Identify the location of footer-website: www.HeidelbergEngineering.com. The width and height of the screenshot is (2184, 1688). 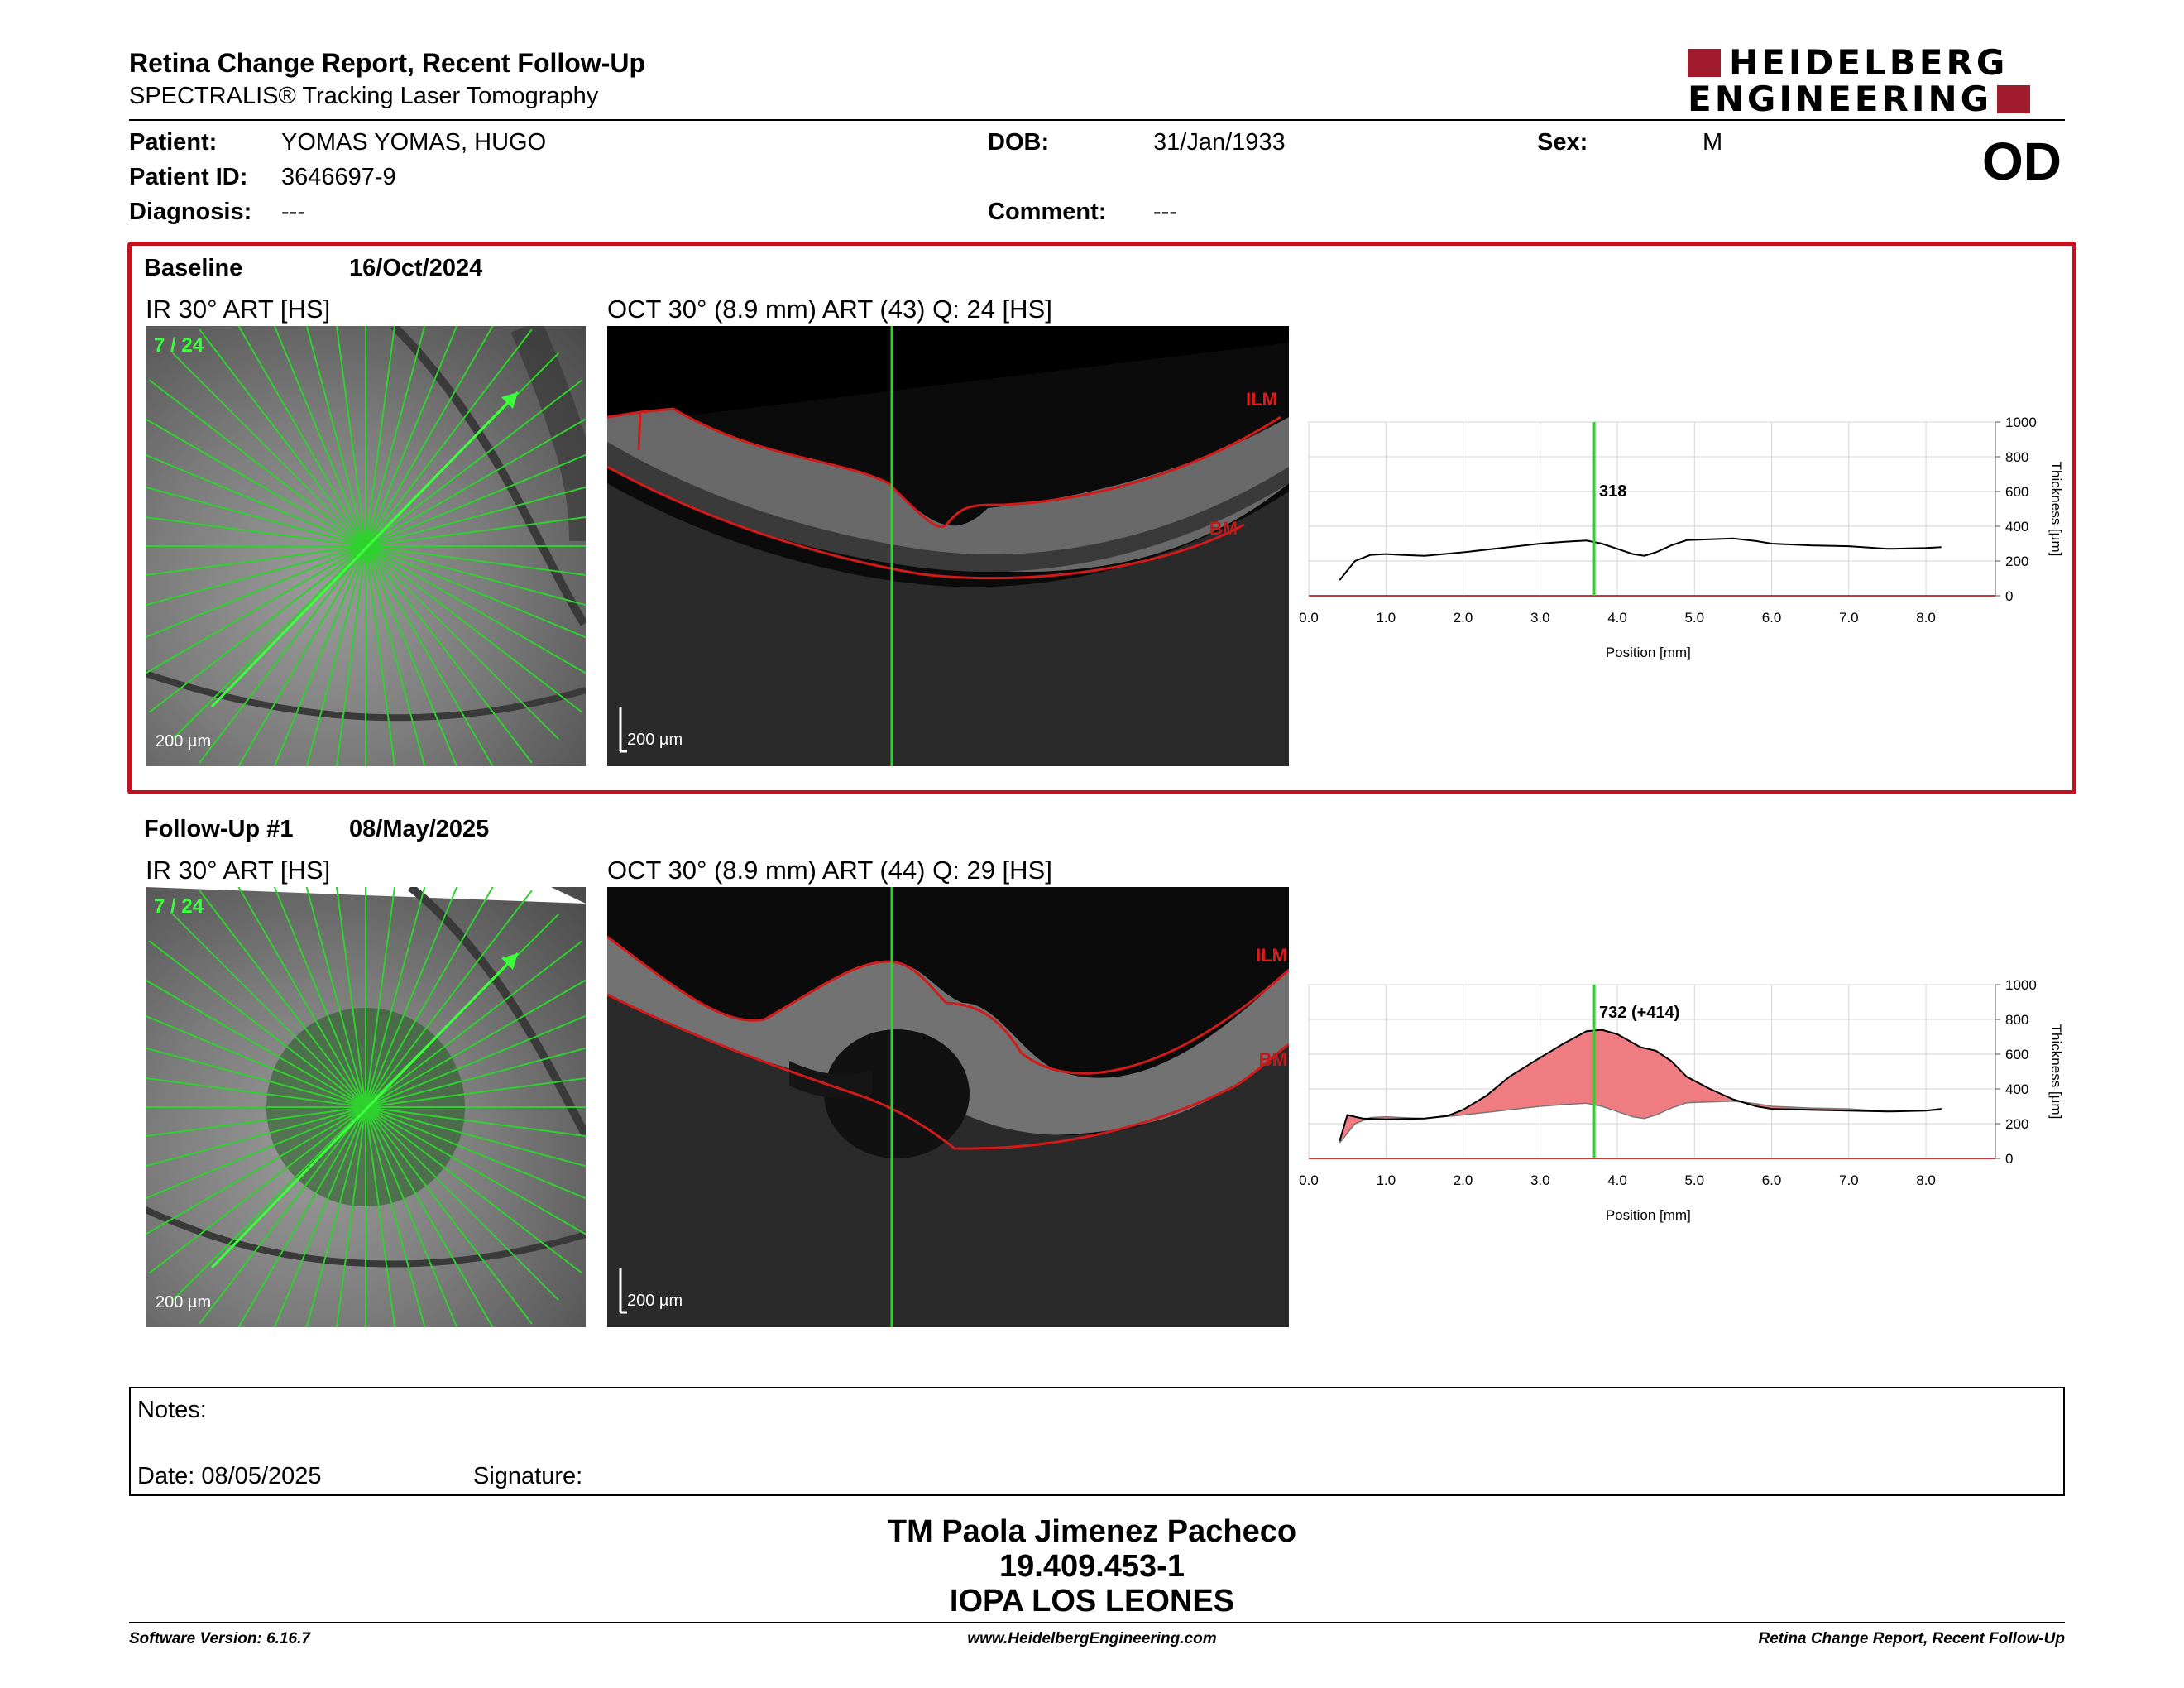
(1092, 1638).